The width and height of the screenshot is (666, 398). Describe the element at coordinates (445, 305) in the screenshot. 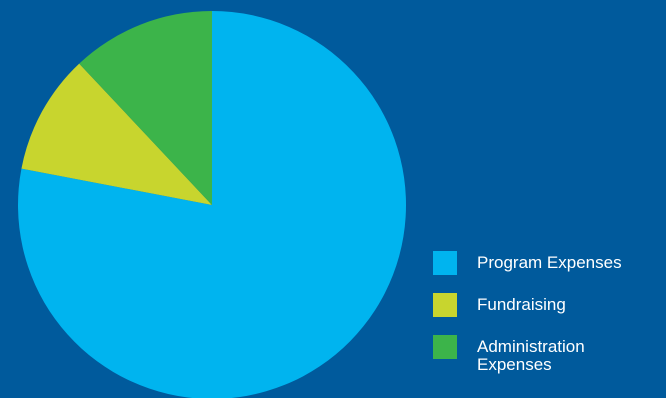

I see `legend-swatch-fundraising` at that location.